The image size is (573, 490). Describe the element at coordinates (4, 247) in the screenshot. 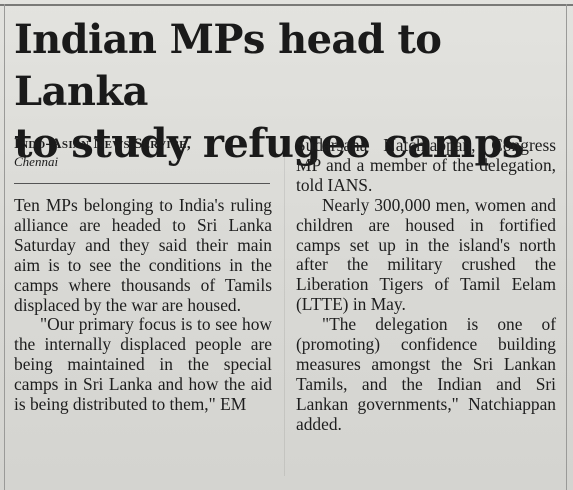

I see `left-border-rule` at that location.